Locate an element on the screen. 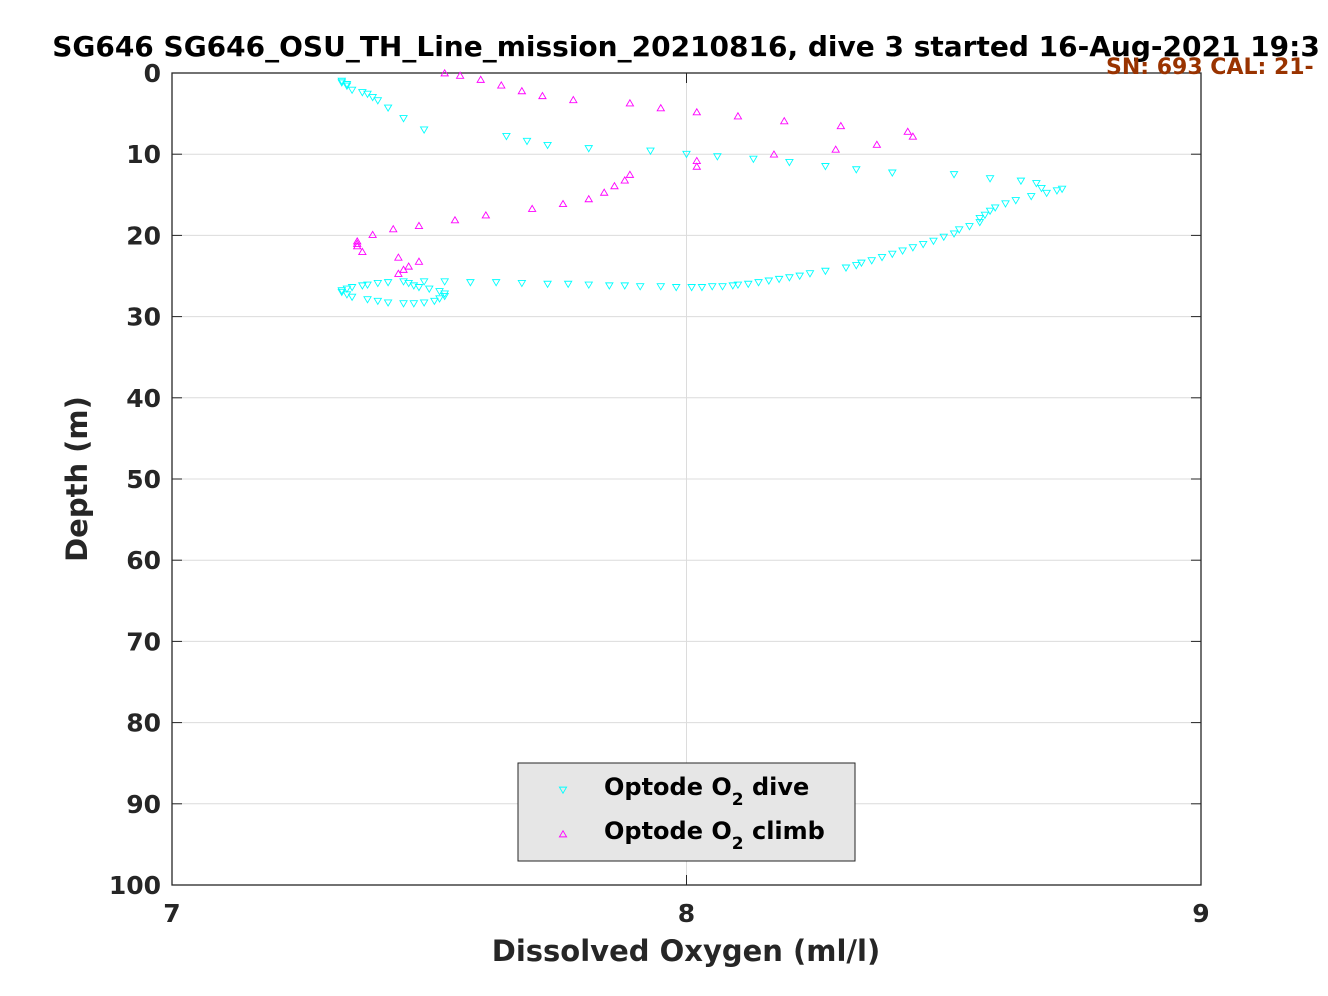 The image size is (1328, 996). y-tick-label: 0 is located at coordinates (152, 73).